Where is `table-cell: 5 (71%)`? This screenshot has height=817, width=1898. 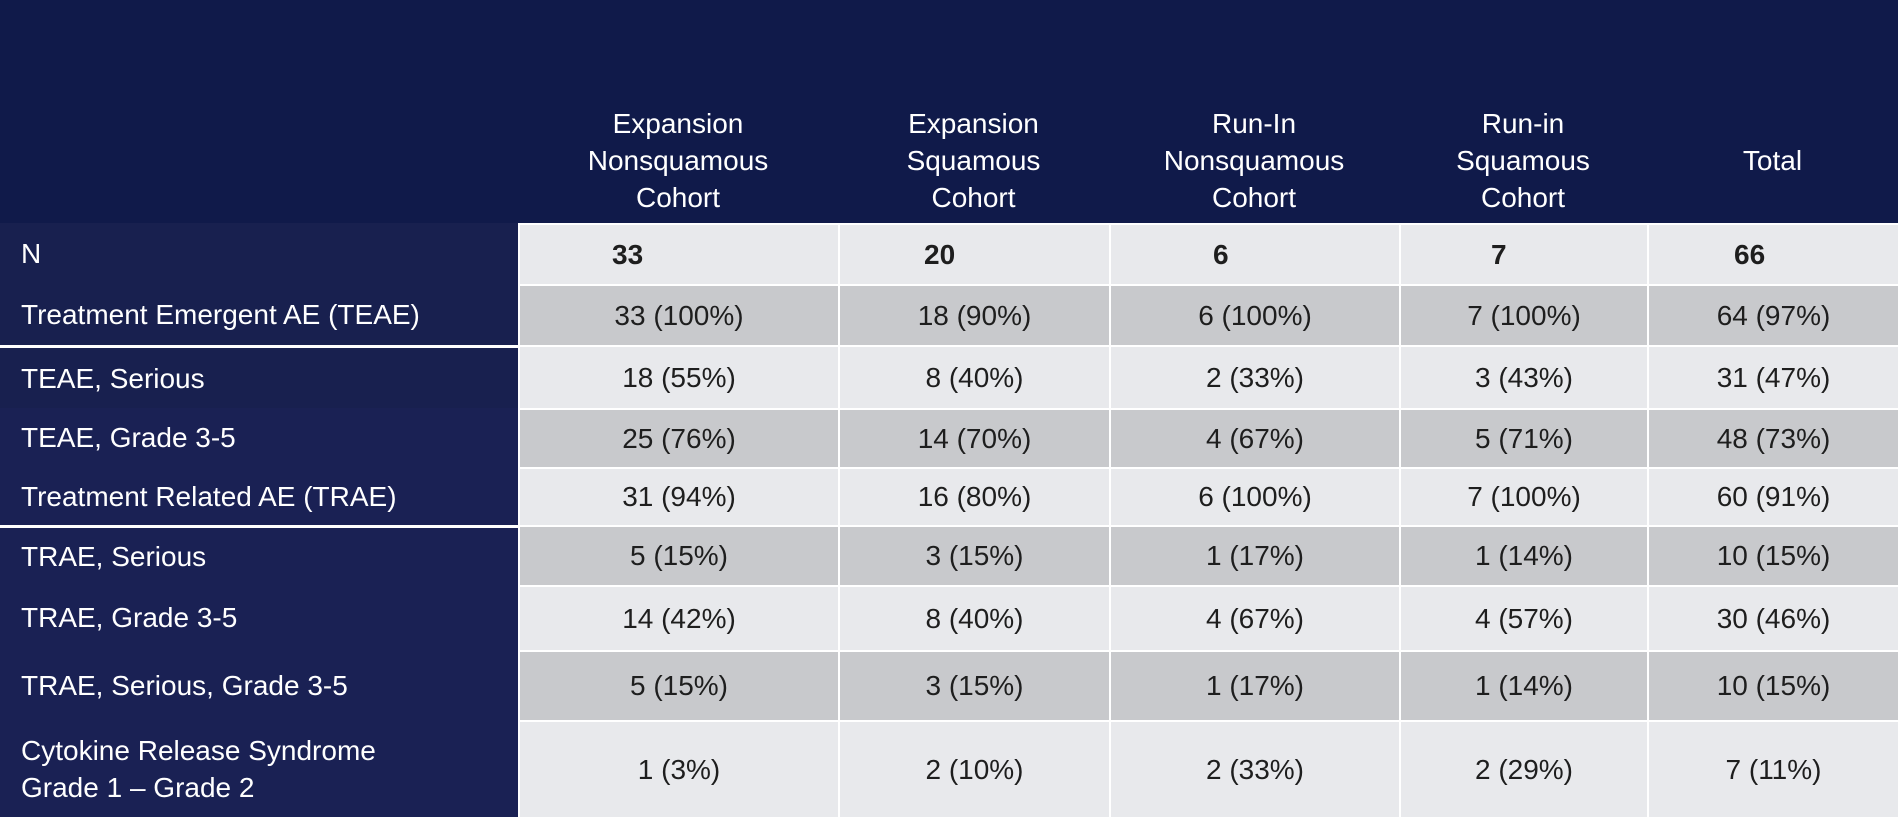 table-cell: 5 (71%) is located at coordinates (1523, 437).